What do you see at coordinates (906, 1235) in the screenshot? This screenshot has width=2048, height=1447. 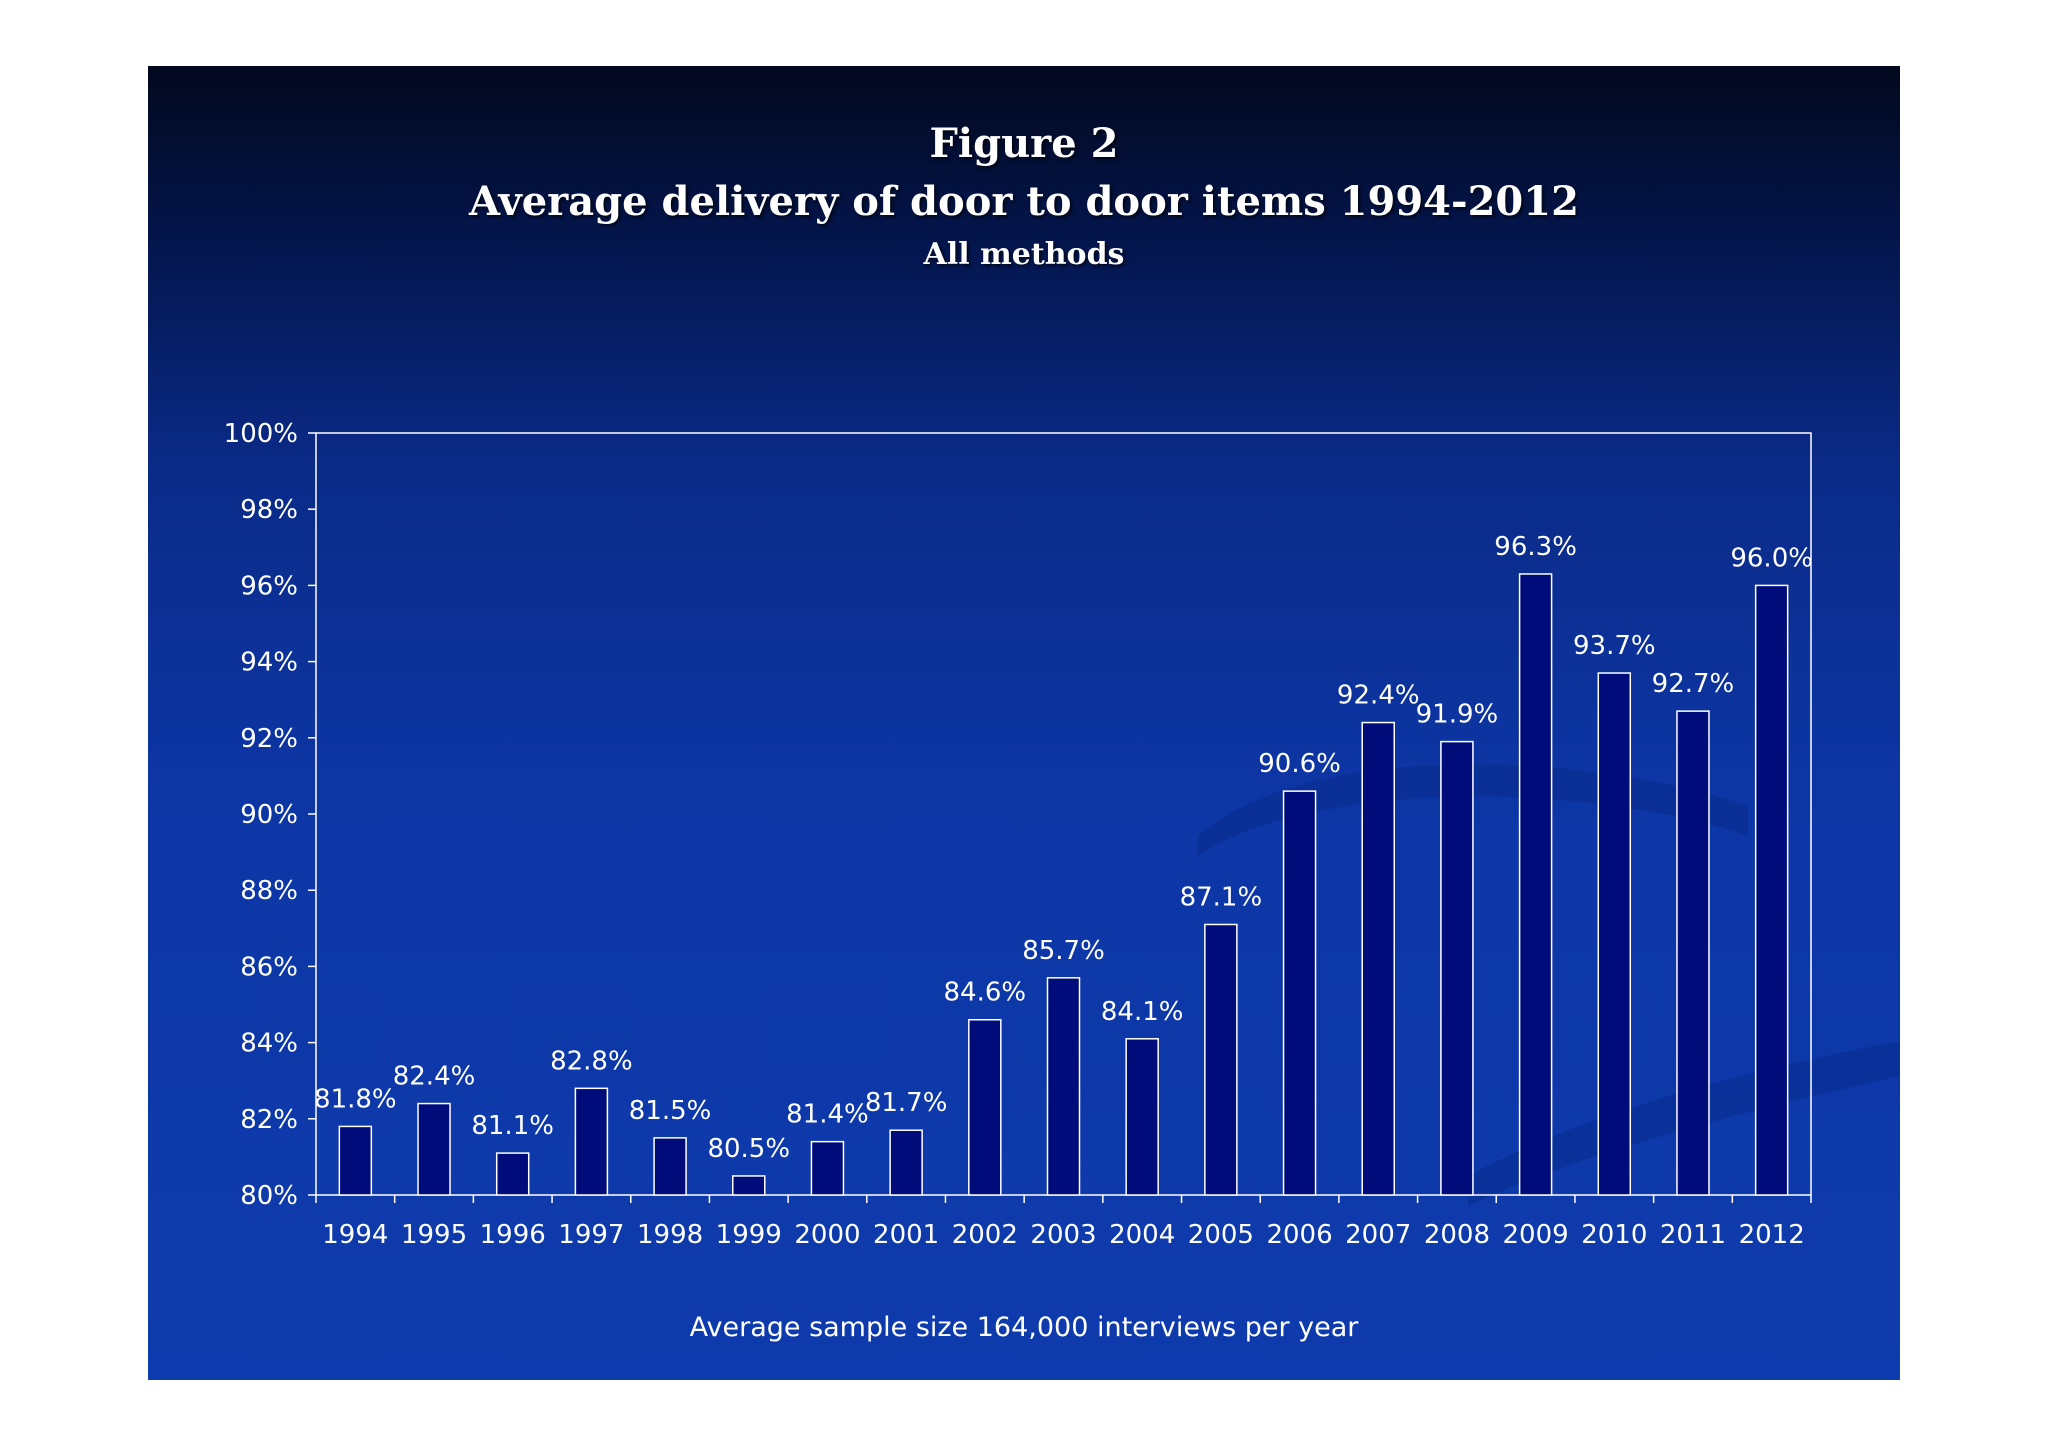 I see `x-tick-label: 2001` at bounding box center [906, 1235].